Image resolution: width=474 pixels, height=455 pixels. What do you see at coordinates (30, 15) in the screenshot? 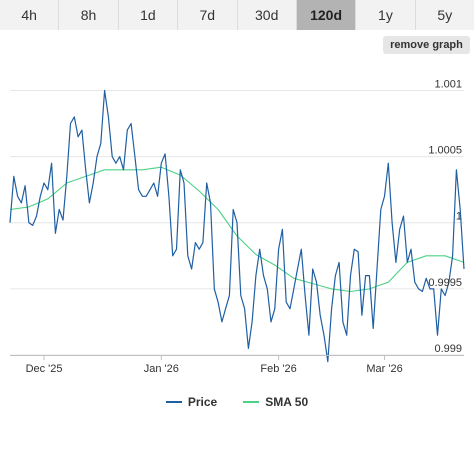
I see `tab-4h: 4h` at bounding box center [30, 15].